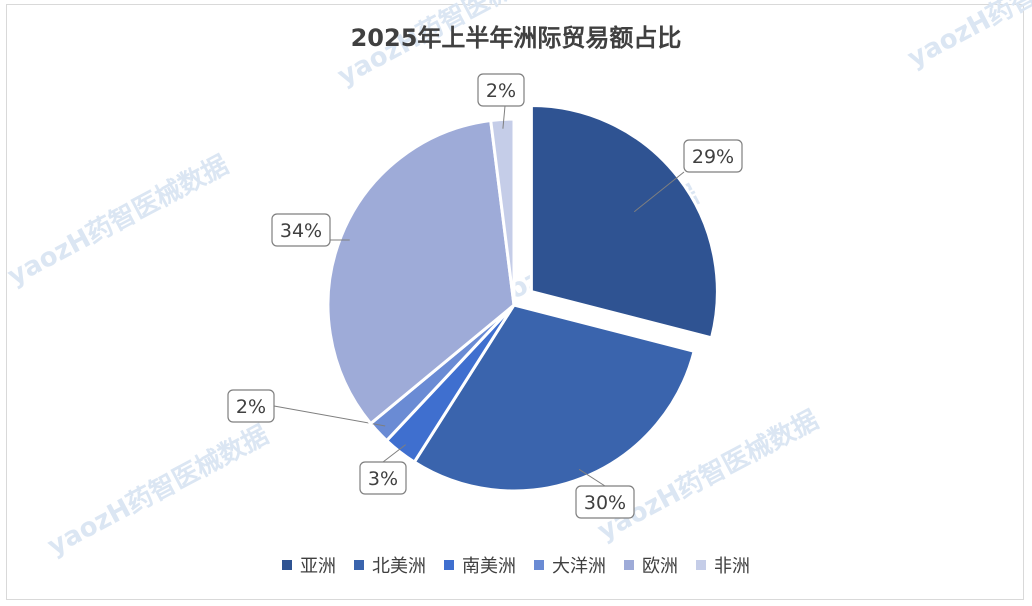  I want to click on legend-item-3: 南美洲, so click(480, 565).